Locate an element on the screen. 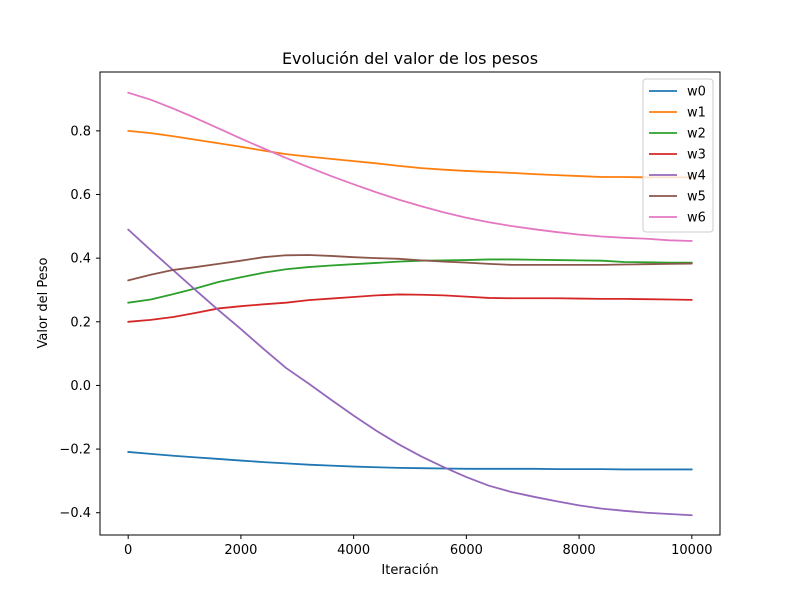 The width and height of the screenshot is (800, 600). legend-label-w4: w4 is located at coordinates (696, 176).